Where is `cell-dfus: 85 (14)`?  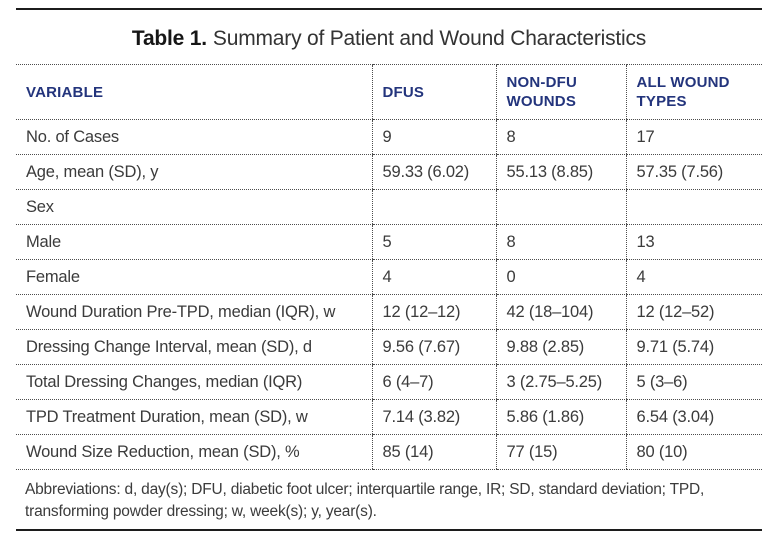 cell-dfus: 85 (14) is located at coordinates (433, 452).